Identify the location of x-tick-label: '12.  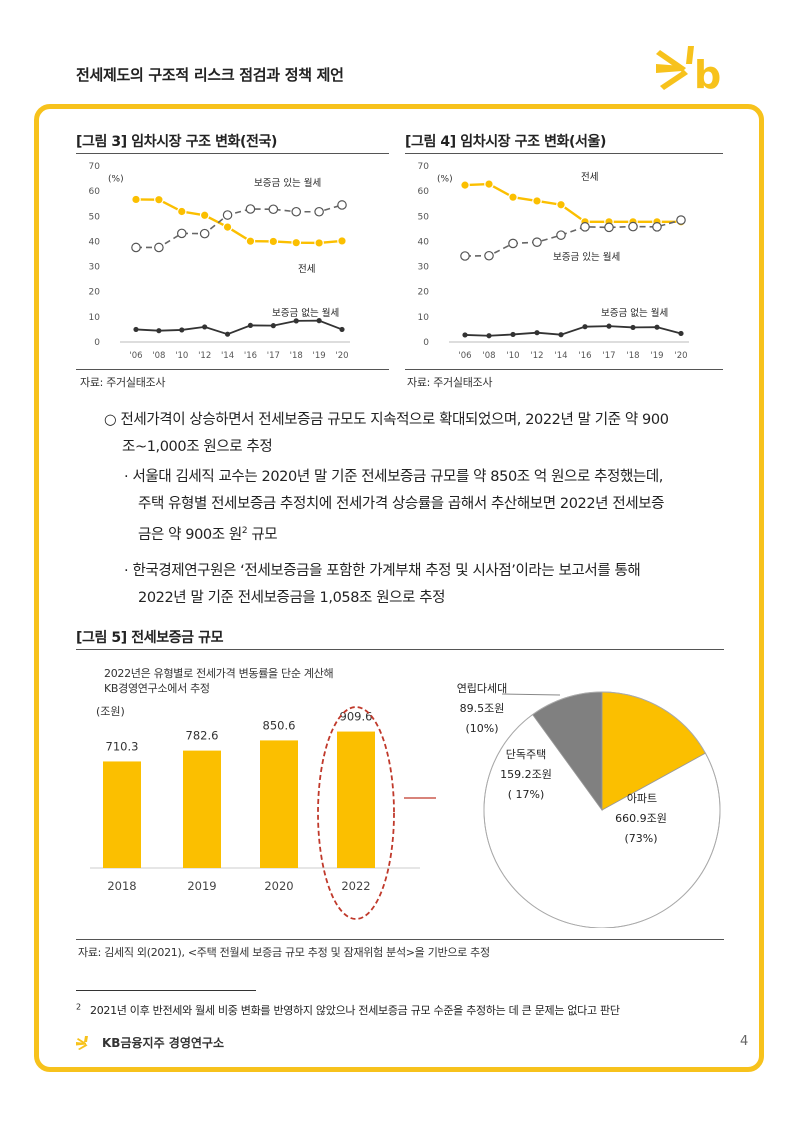
(204, 356).